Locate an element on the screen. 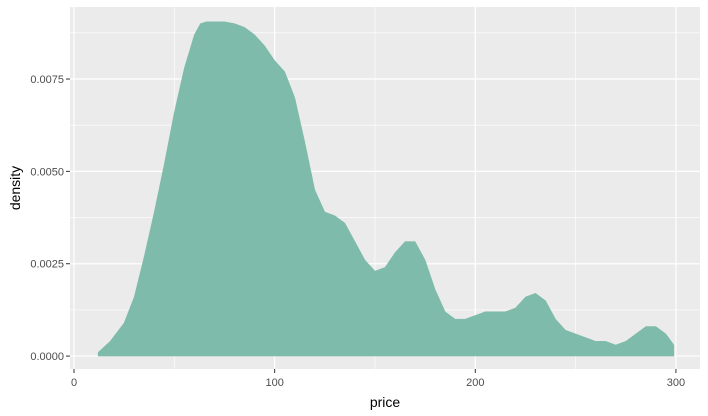 Image resolution: width=708 pixels, height=416 pixels. y-tick-label: 0.0075 is located at coordinates (47, 80).